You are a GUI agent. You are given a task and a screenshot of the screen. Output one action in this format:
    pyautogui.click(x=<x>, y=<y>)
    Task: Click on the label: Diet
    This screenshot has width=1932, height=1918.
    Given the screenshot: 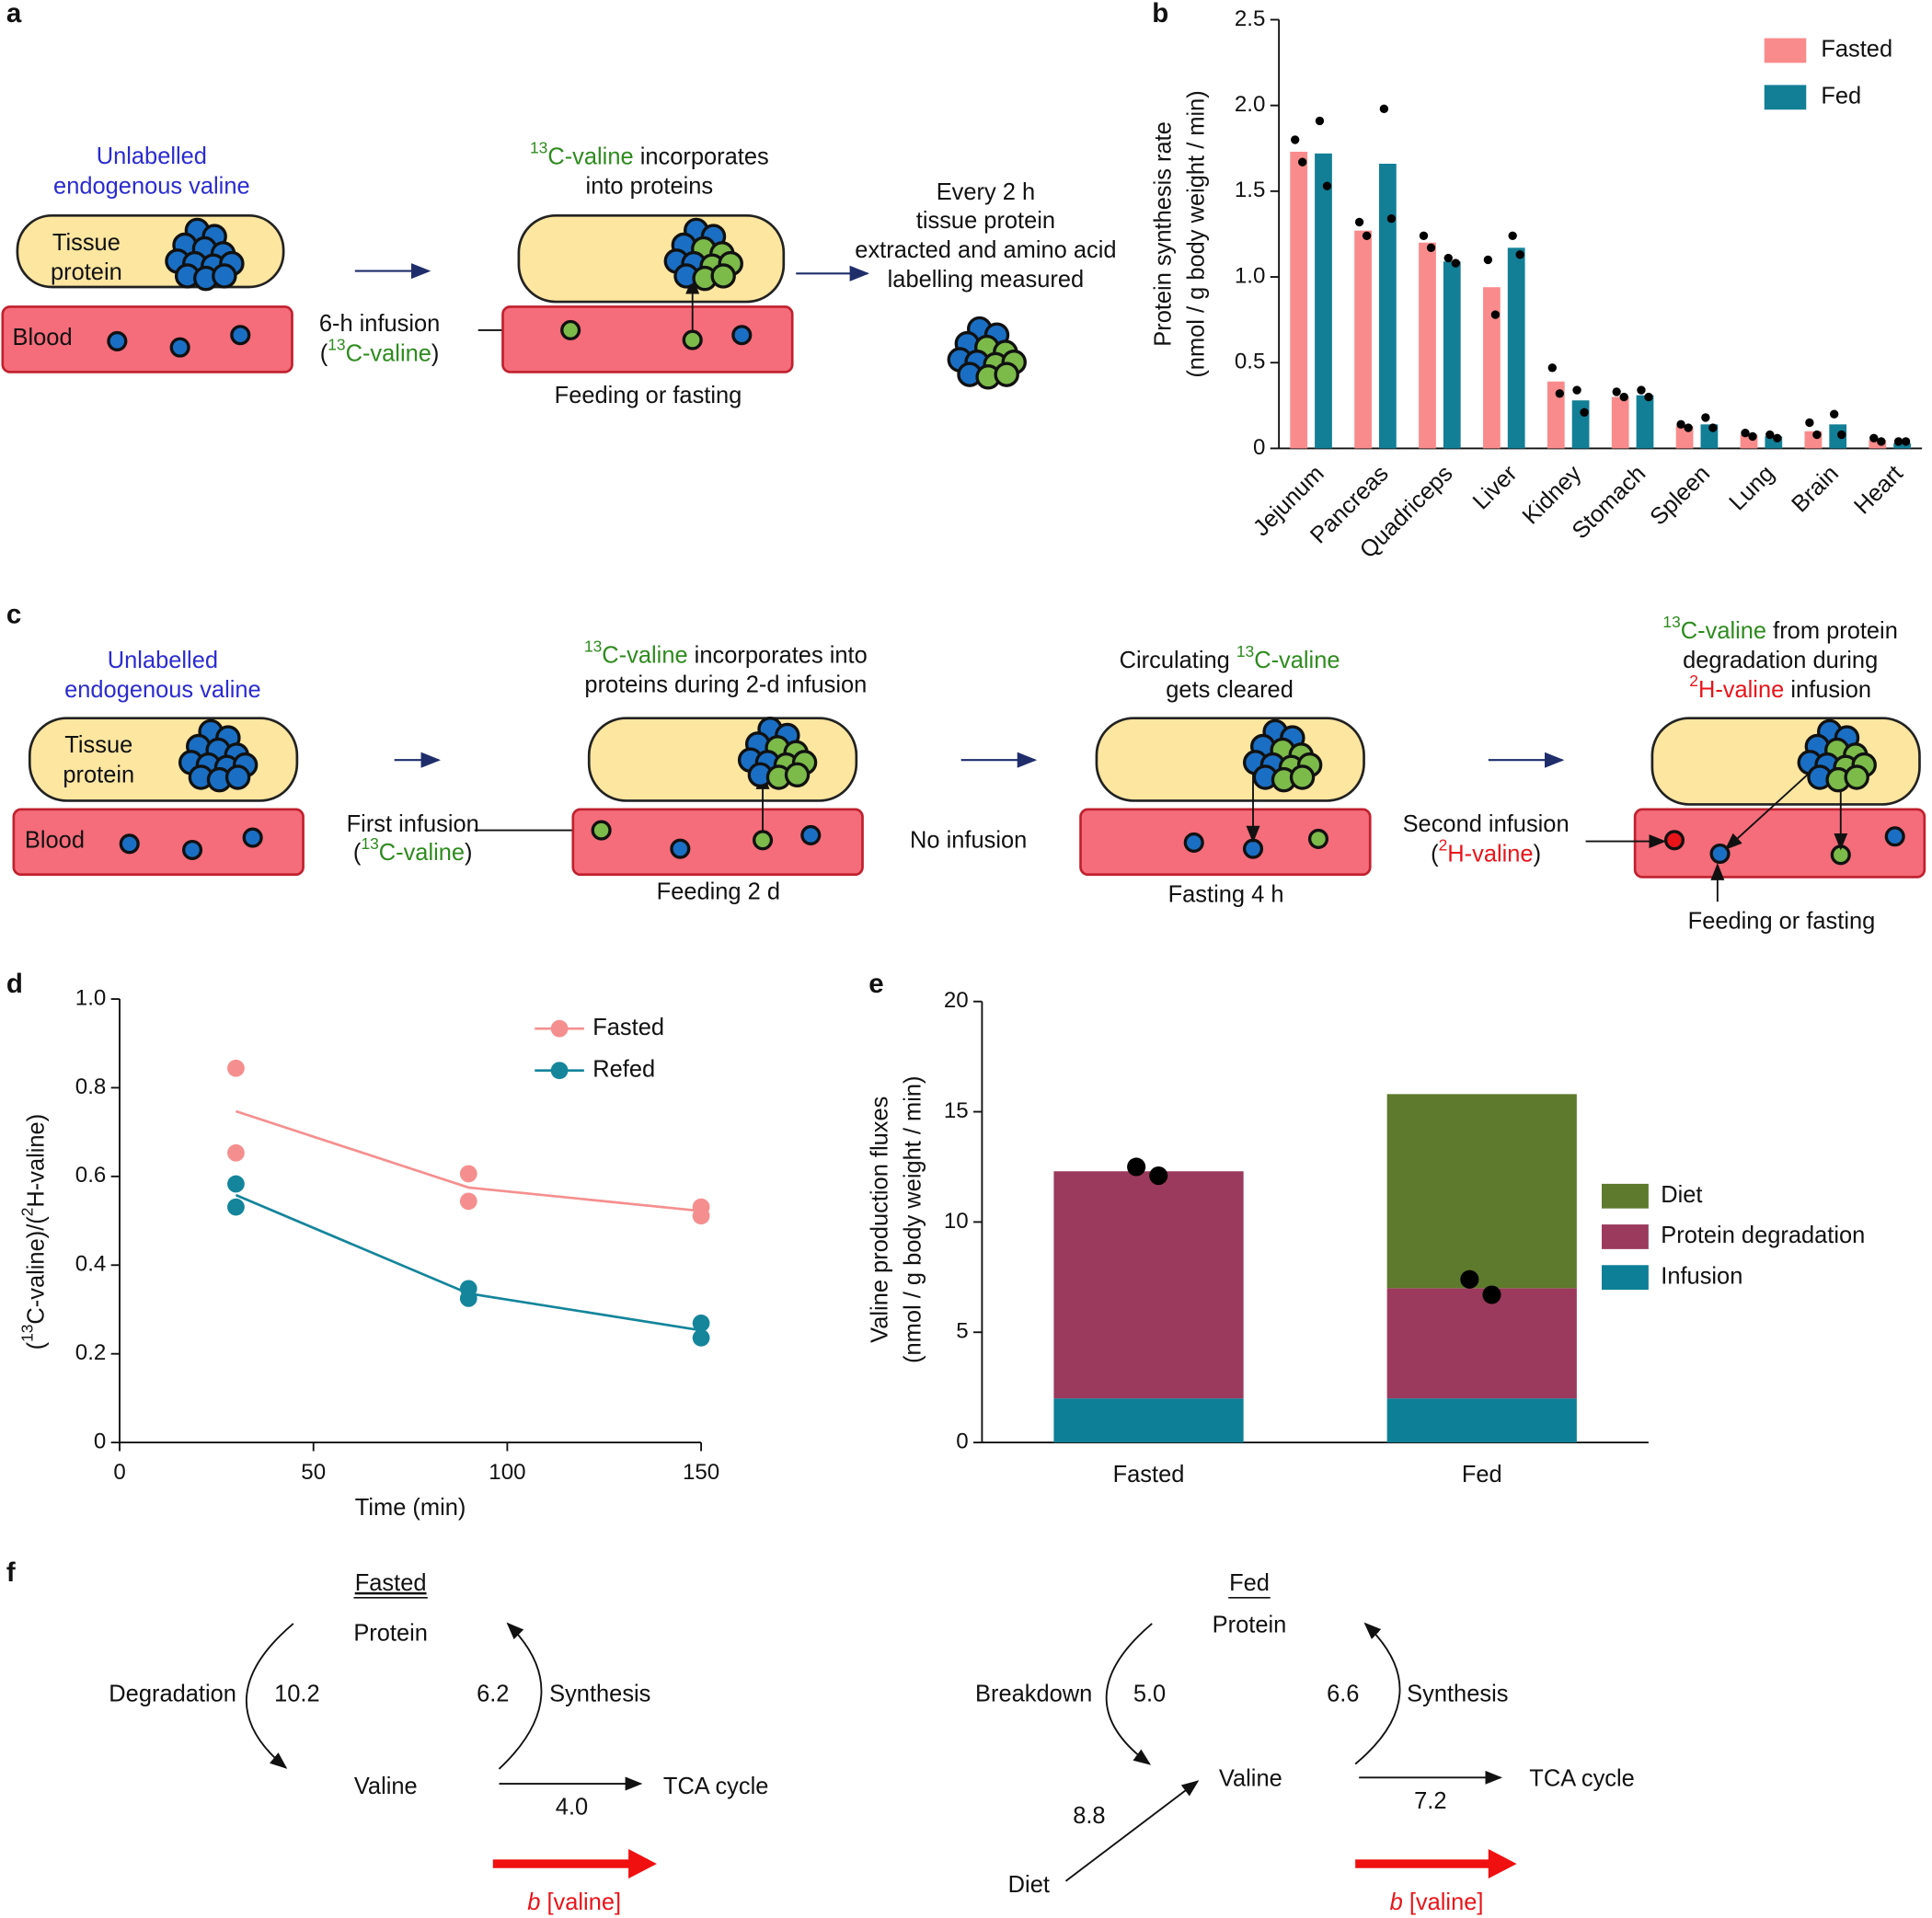 What is the action you would take?
    pyautogui.click(x=1029, y=1885)
    